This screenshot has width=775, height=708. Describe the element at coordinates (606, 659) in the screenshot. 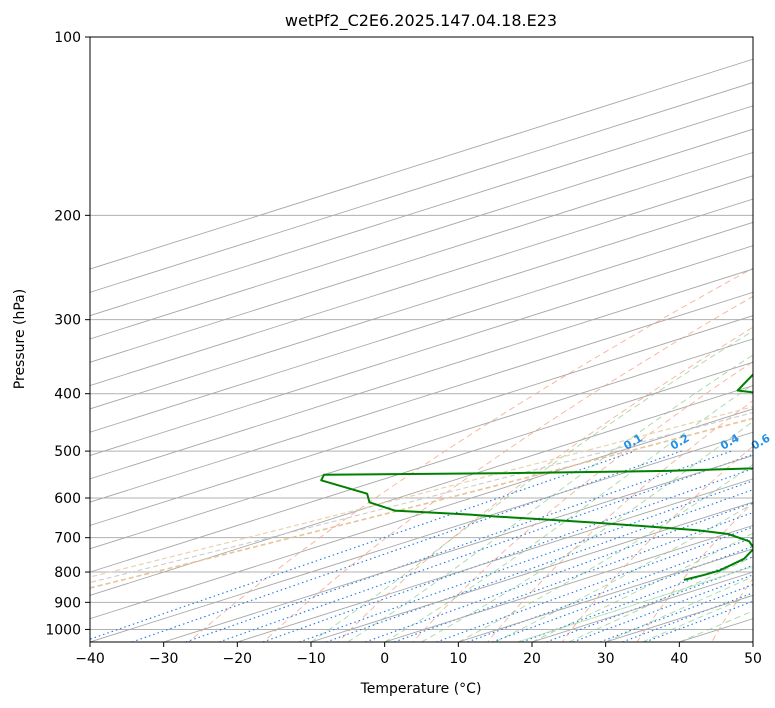

I see `x-tick-label: 30` at that location.